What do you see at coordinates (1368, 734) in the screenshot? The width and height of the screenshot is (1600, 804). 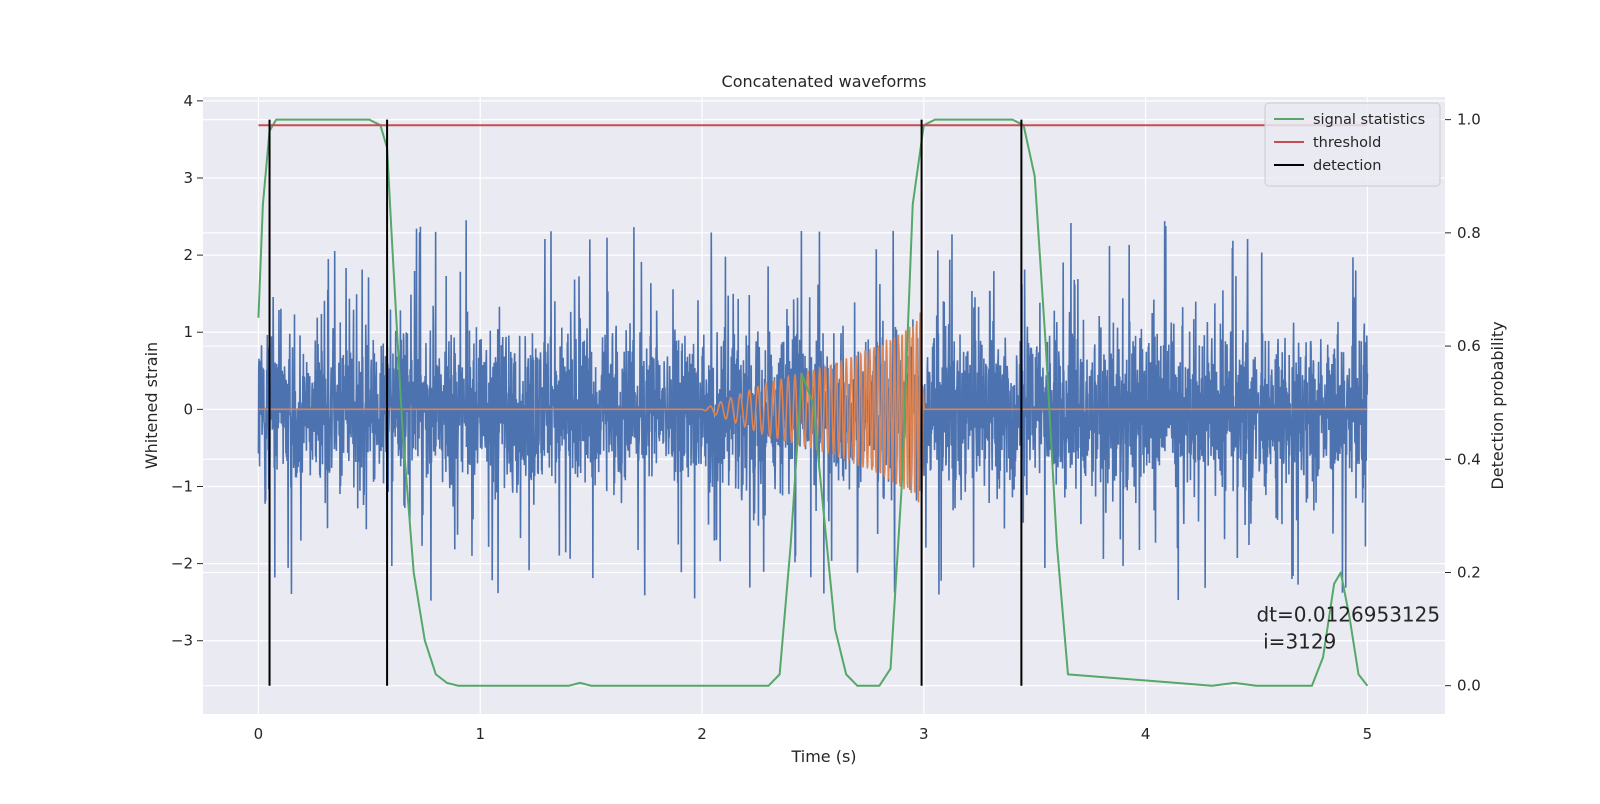 I see `x-tick-label: 5` at bounding box center [1368, 734].